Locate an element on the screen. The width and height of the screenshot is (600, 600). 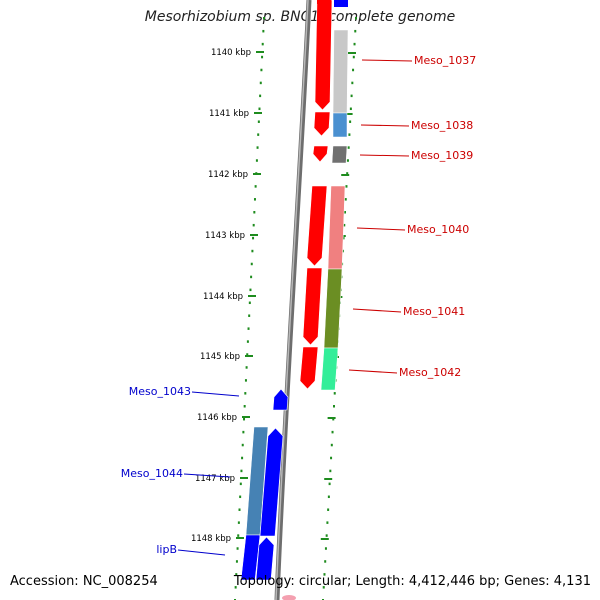
ruler-tick-label: 1148 kbp is located at coordinates (211, 539).